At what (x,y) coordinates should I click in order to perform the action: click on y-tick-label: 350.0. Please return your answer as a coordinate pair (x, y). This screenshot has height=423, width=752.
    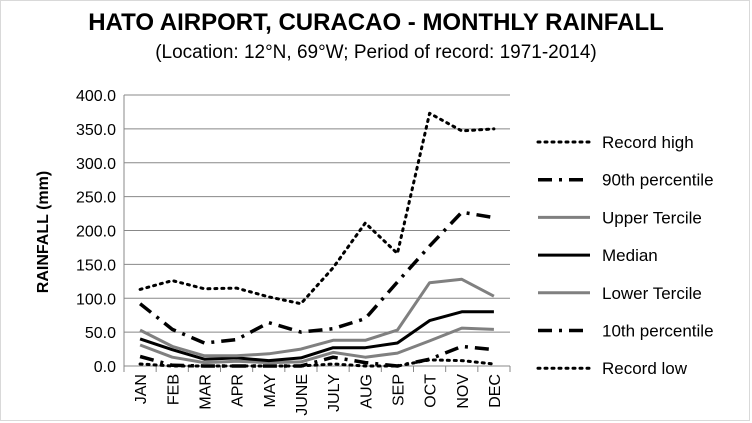
    Looking at the image, I should click on (96, 130).